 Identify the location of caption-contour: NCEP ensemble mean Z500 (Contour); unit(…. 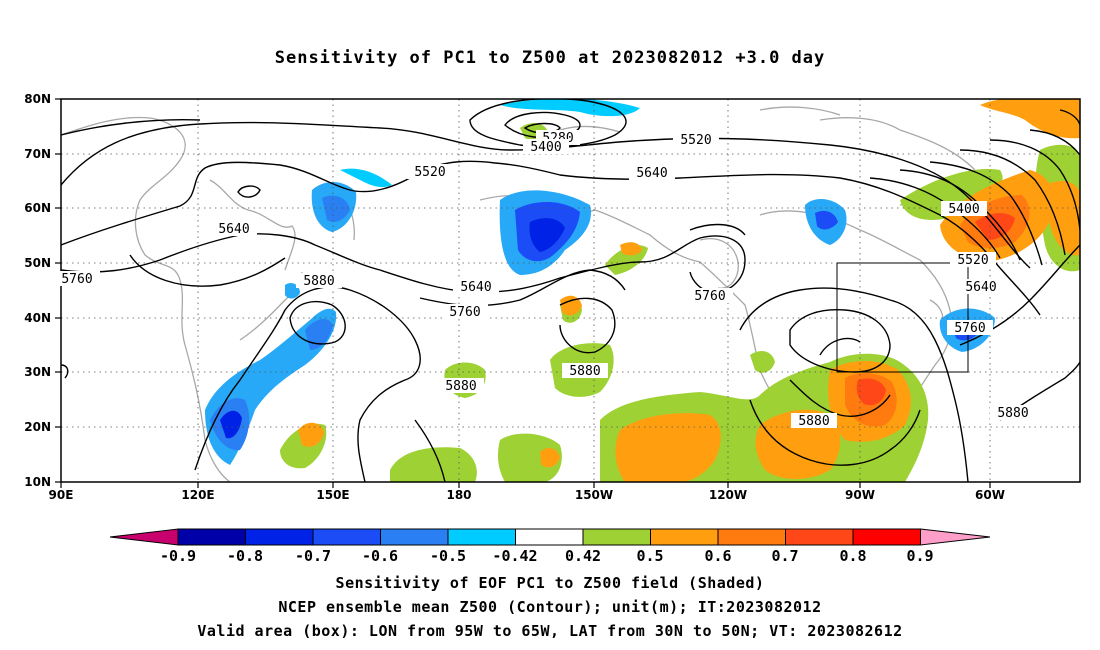
(550, 607).